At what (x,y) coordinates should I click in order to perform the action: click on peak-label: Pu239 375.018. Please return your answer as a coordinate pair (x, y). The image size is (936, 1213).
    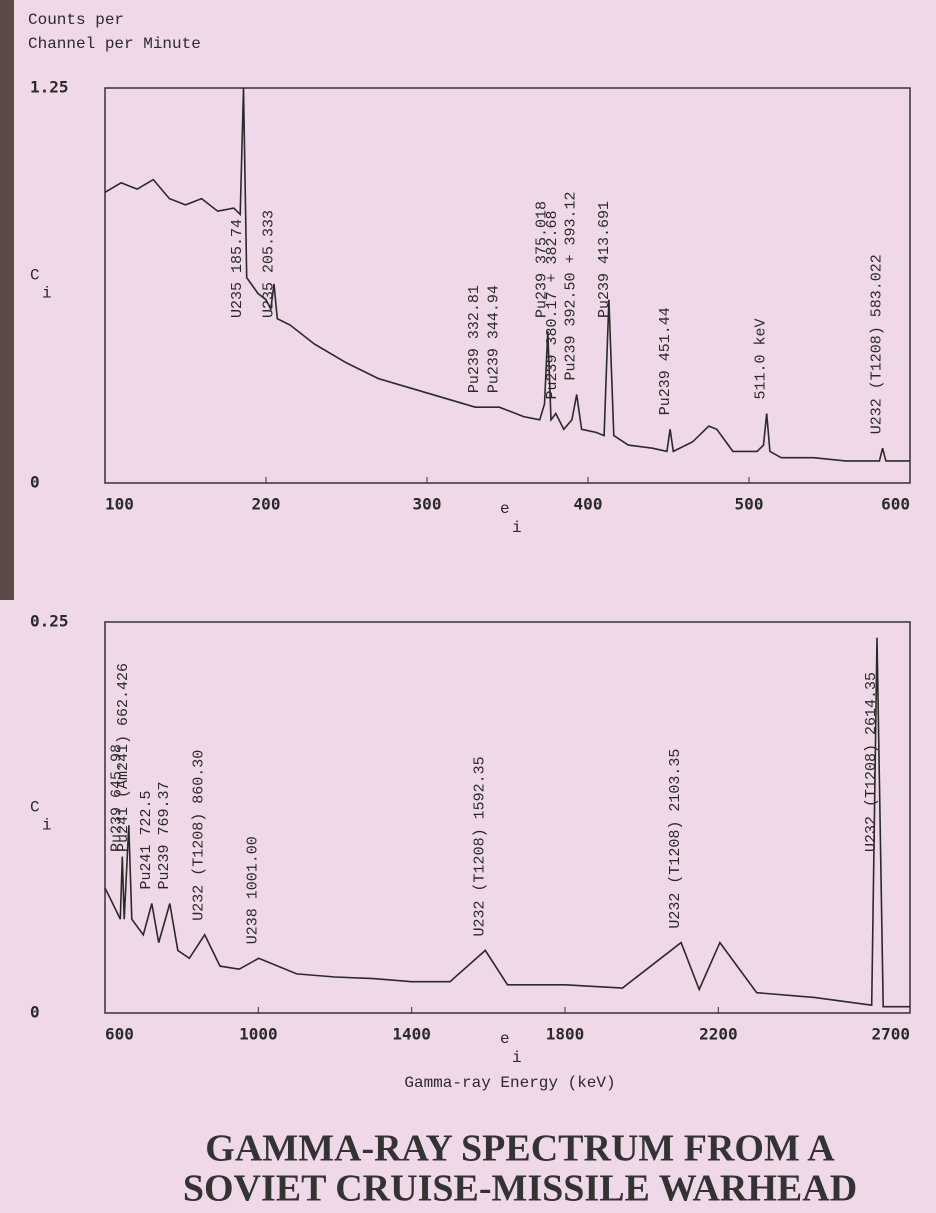
    Looking at the image, I should click on (542, 259).